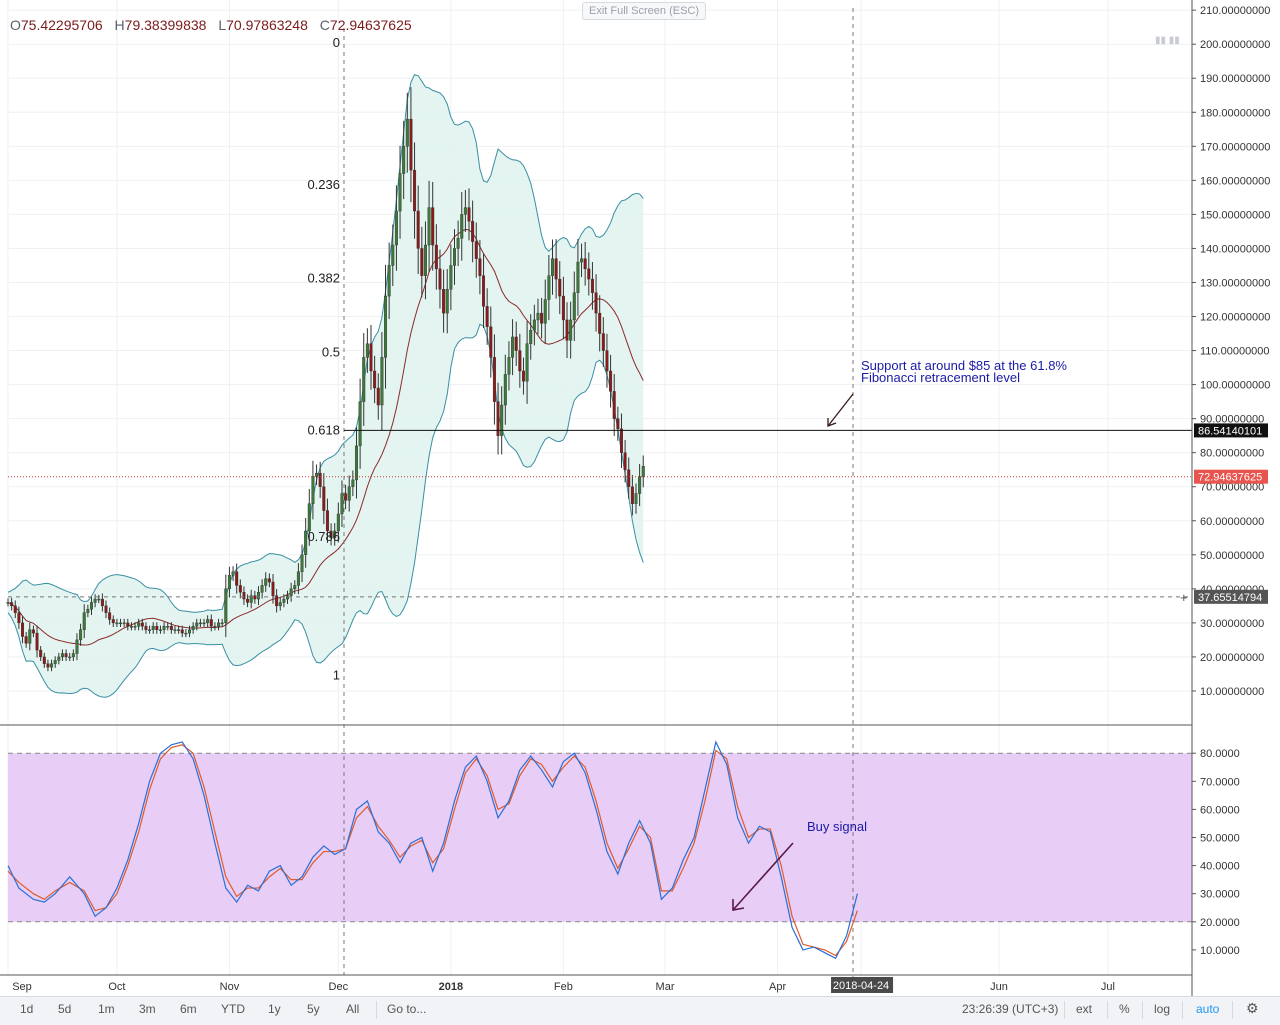 This screenshot has width=1280, height=1025. Describe the element at coordinates (188, 1009) in the screenshot. I see `range-6m-button: 6m` at that location.